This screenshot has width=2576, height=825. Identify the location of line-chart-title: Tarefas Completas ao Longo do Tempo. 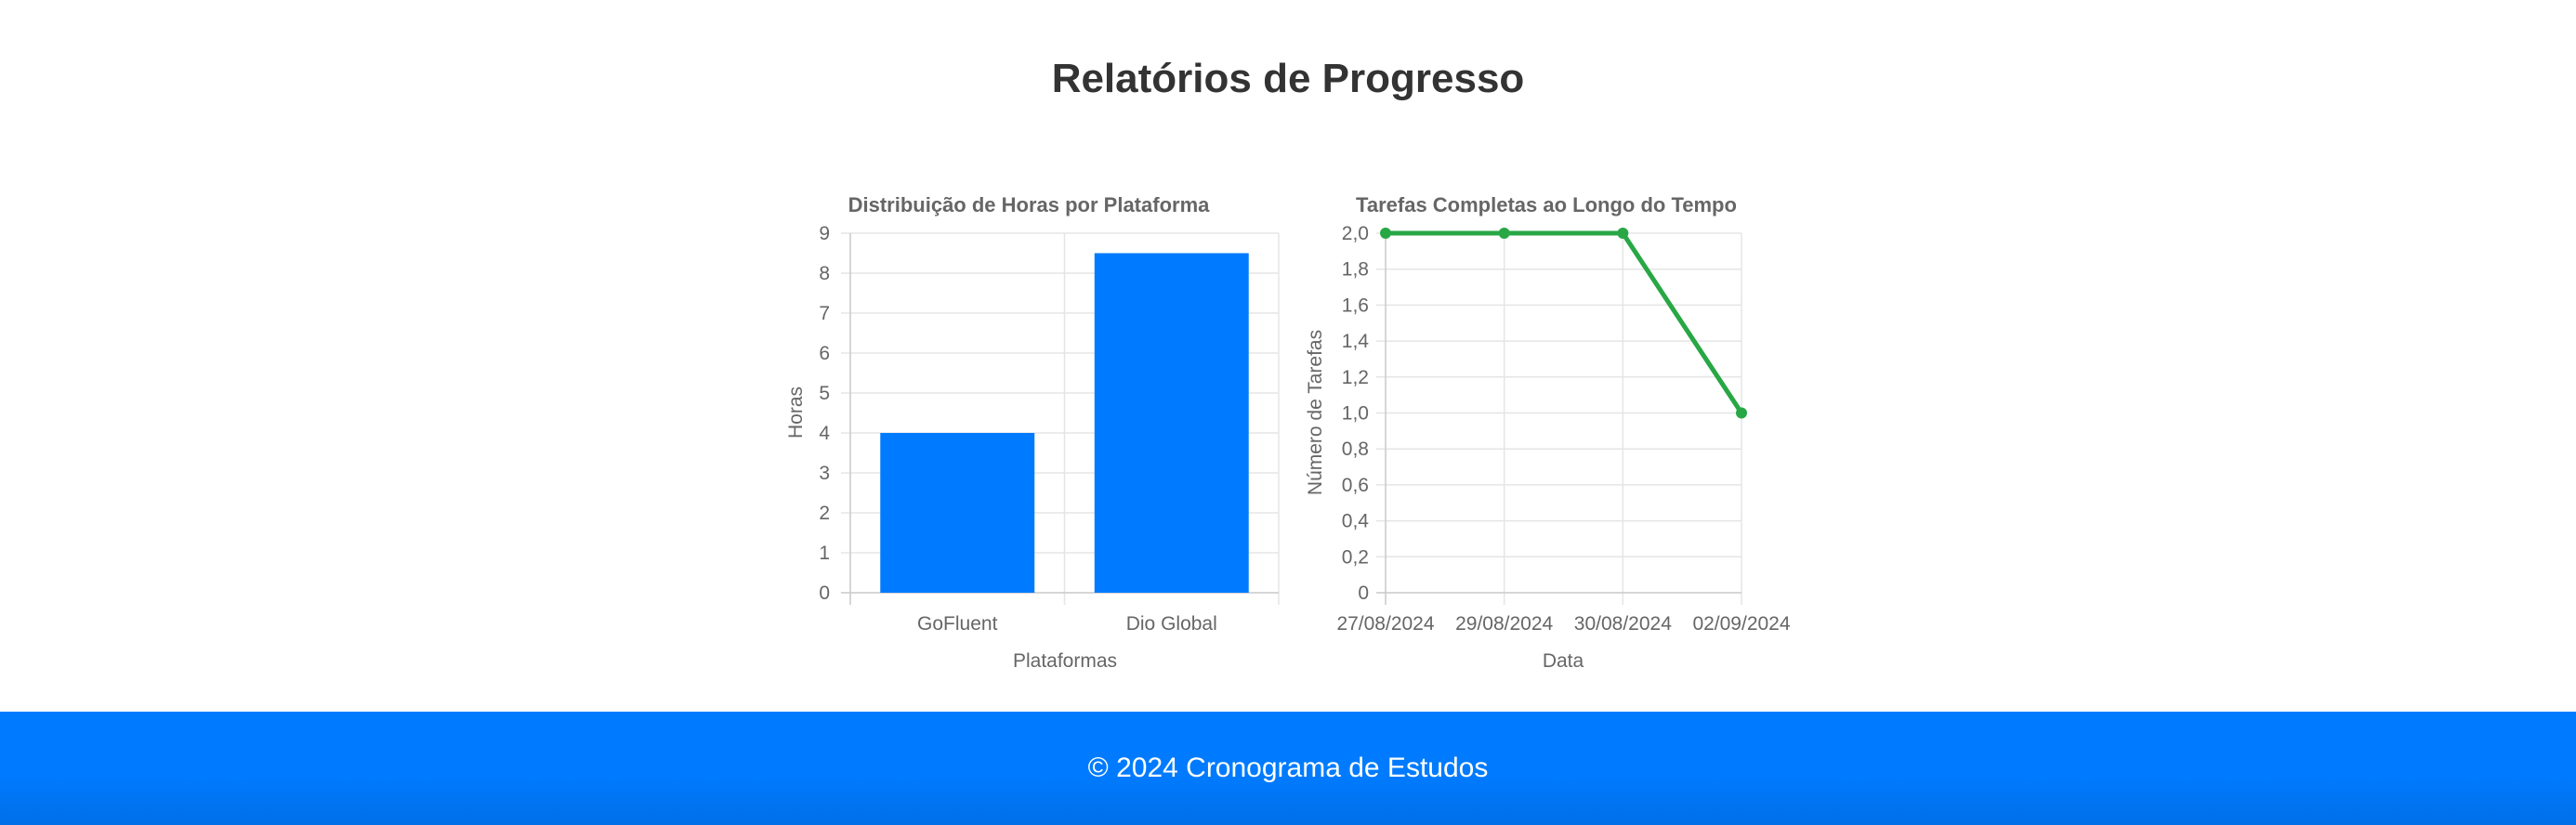
(1546, 204).